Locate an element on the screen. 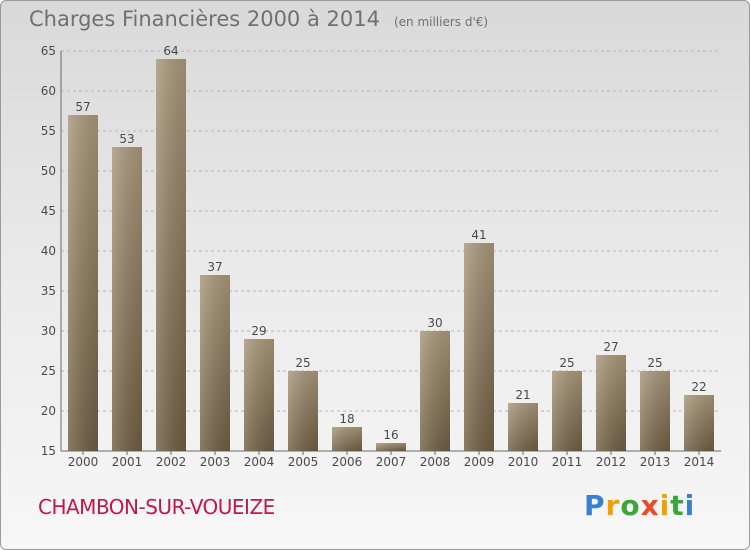  y-tick-label: 35 is located at coordinates (48, 291).